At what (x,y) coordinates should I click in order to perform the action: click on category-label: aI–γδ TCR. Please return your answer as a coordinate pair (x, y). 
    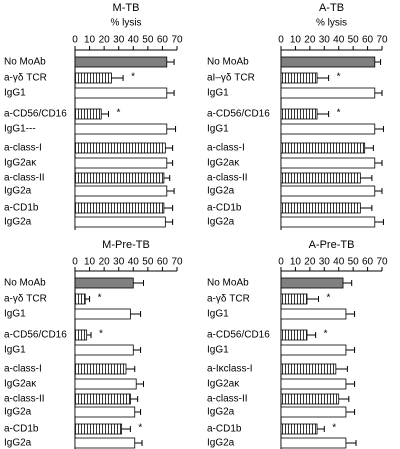
    Looking at the image, I should click on (231, 78).